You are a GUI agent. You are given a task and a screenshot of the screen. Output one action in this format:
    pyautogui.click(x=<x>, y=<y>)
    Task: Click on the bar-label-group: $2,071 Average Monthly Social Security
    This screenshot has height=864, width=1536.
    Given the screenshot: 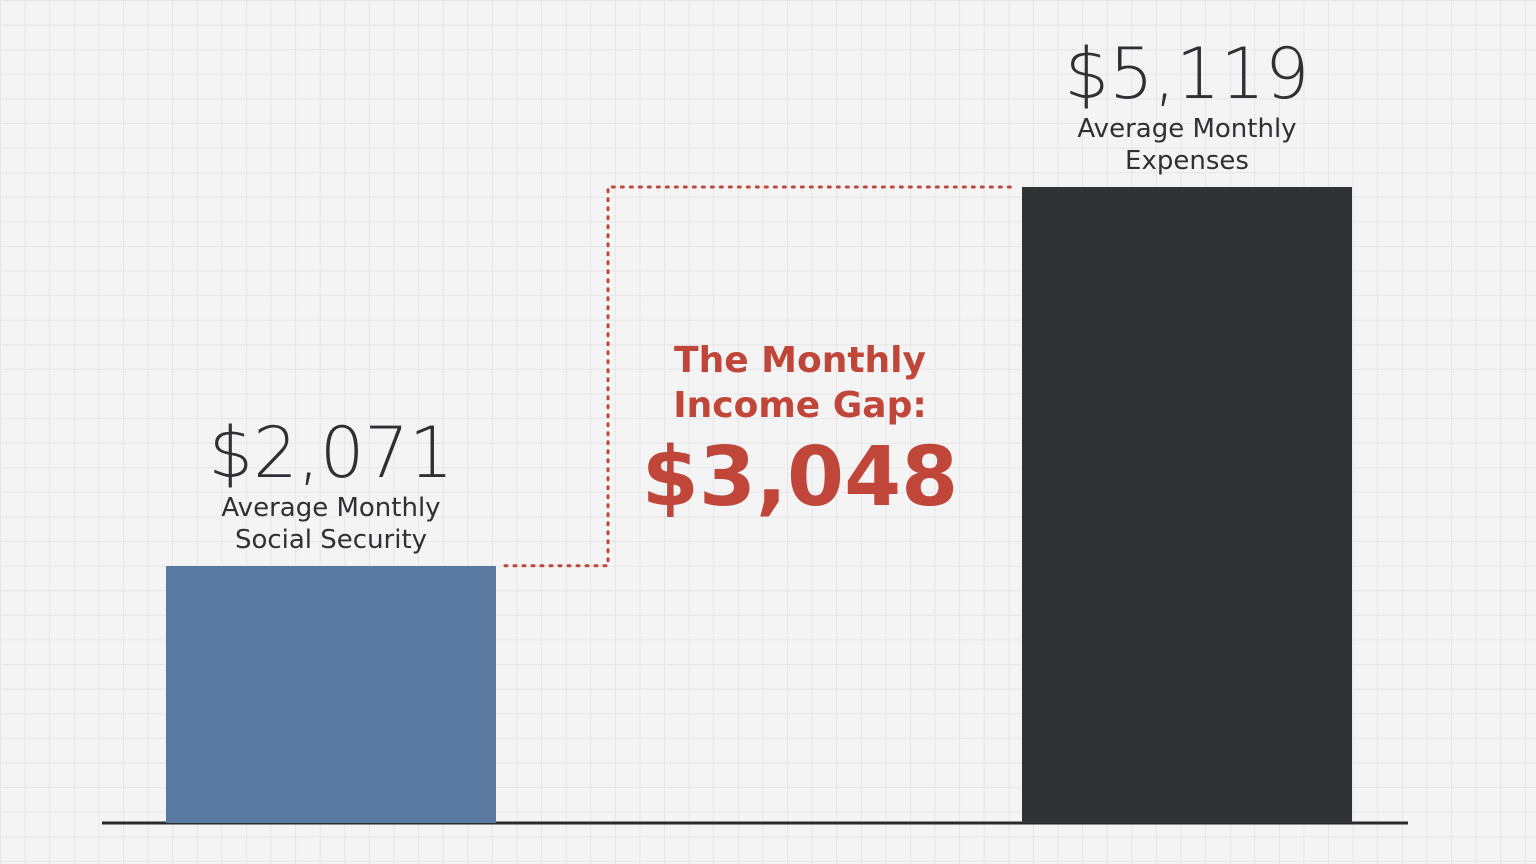 What is the action you would take?
    pyautogui.click(x=331, y=485)
    